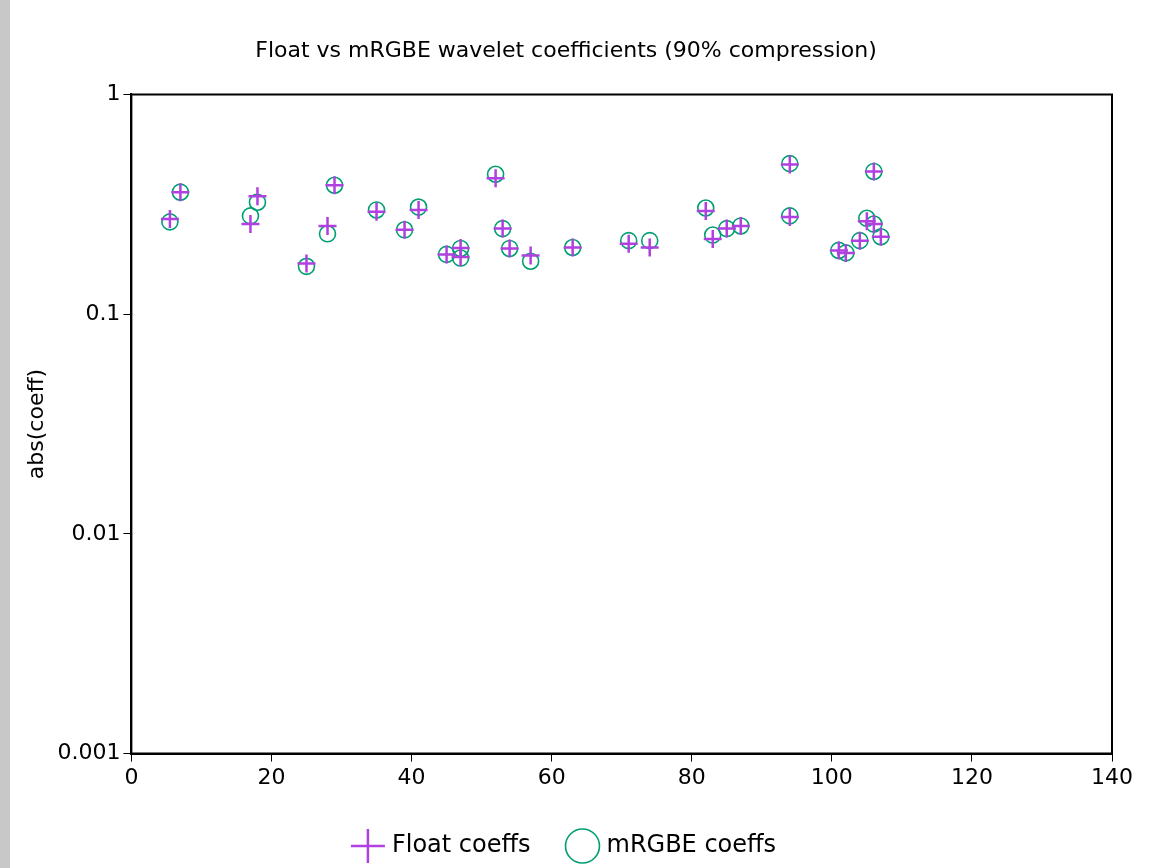 The height and width of the screenshot is (868, 1152). I want to click on x-tick-label: 140, so click(1112, 776).